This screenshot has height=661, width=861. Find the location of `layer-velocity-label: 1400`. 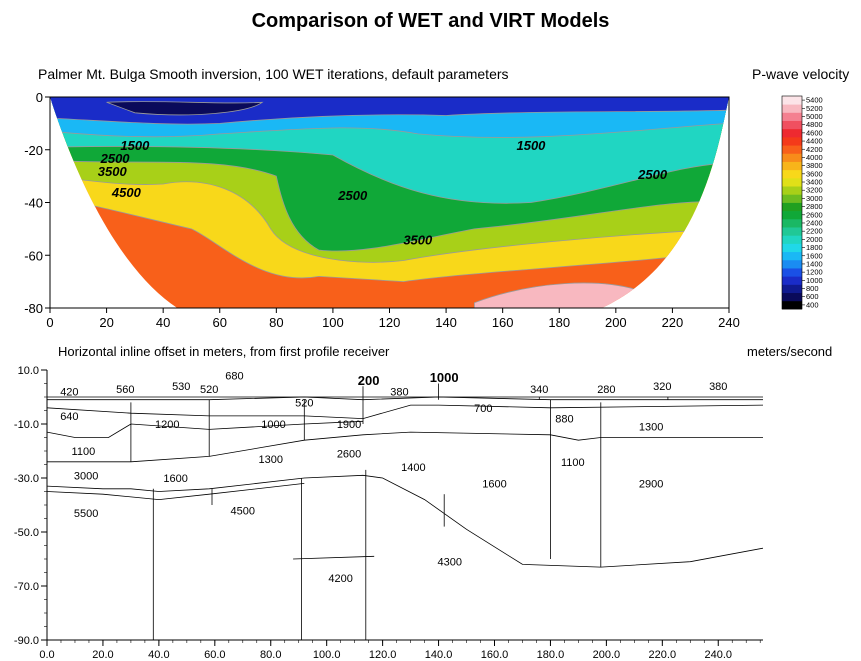

layer-velocity-label: 1400 is located at coordinates (413, 468).